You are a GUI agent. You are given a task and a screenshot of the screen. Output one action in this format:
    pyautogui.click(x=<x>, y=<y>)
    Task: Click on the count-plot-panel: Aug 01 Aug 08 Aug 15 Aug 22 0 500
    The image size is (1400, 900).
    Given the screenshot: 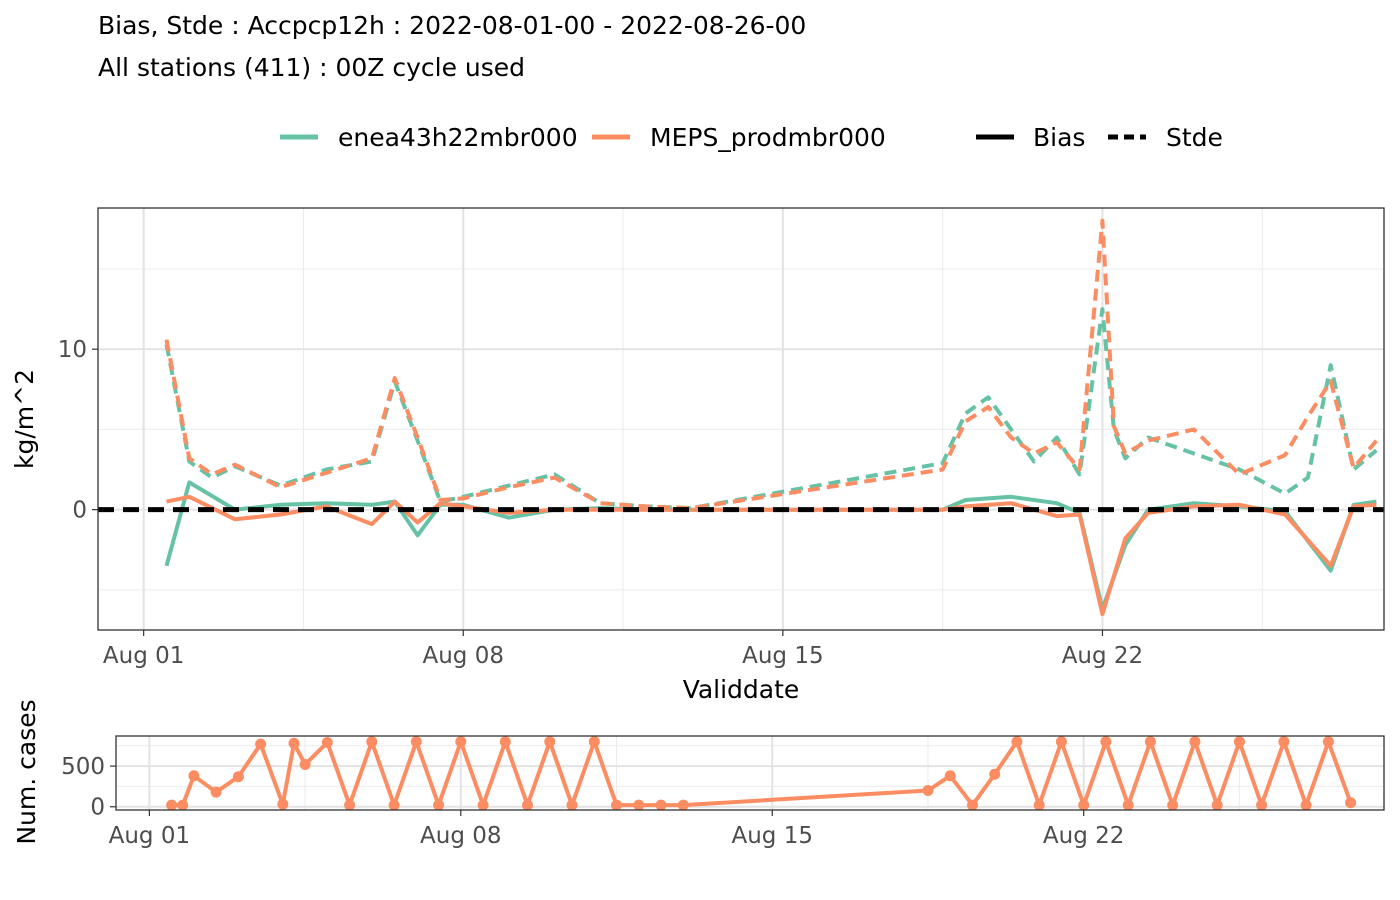 What is the action you would take?
    pyautogui.click(x=723, y=792)
    